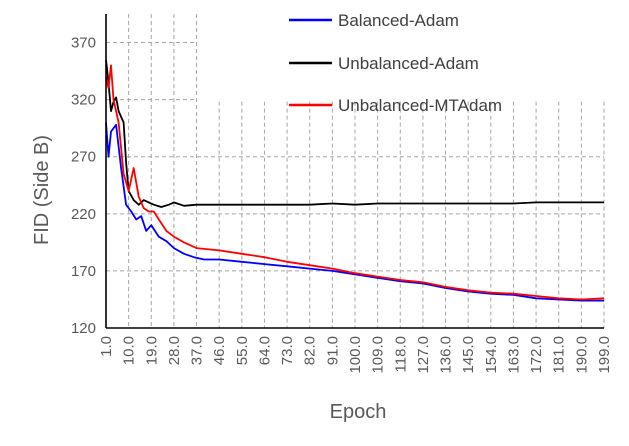 The width and height of the screenshot is (629, 446). I want to click on x-tick-label: 1.0, so click(106, 346).